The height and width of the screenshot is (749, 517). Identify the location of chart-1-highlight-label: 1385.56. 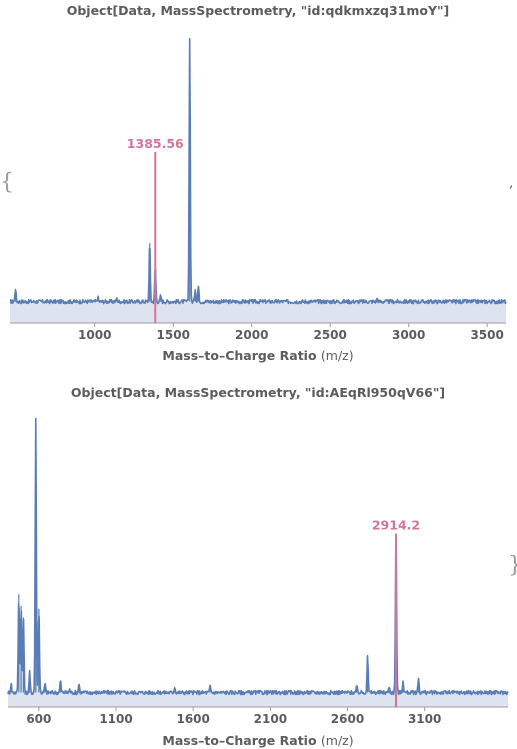
(155, 143).